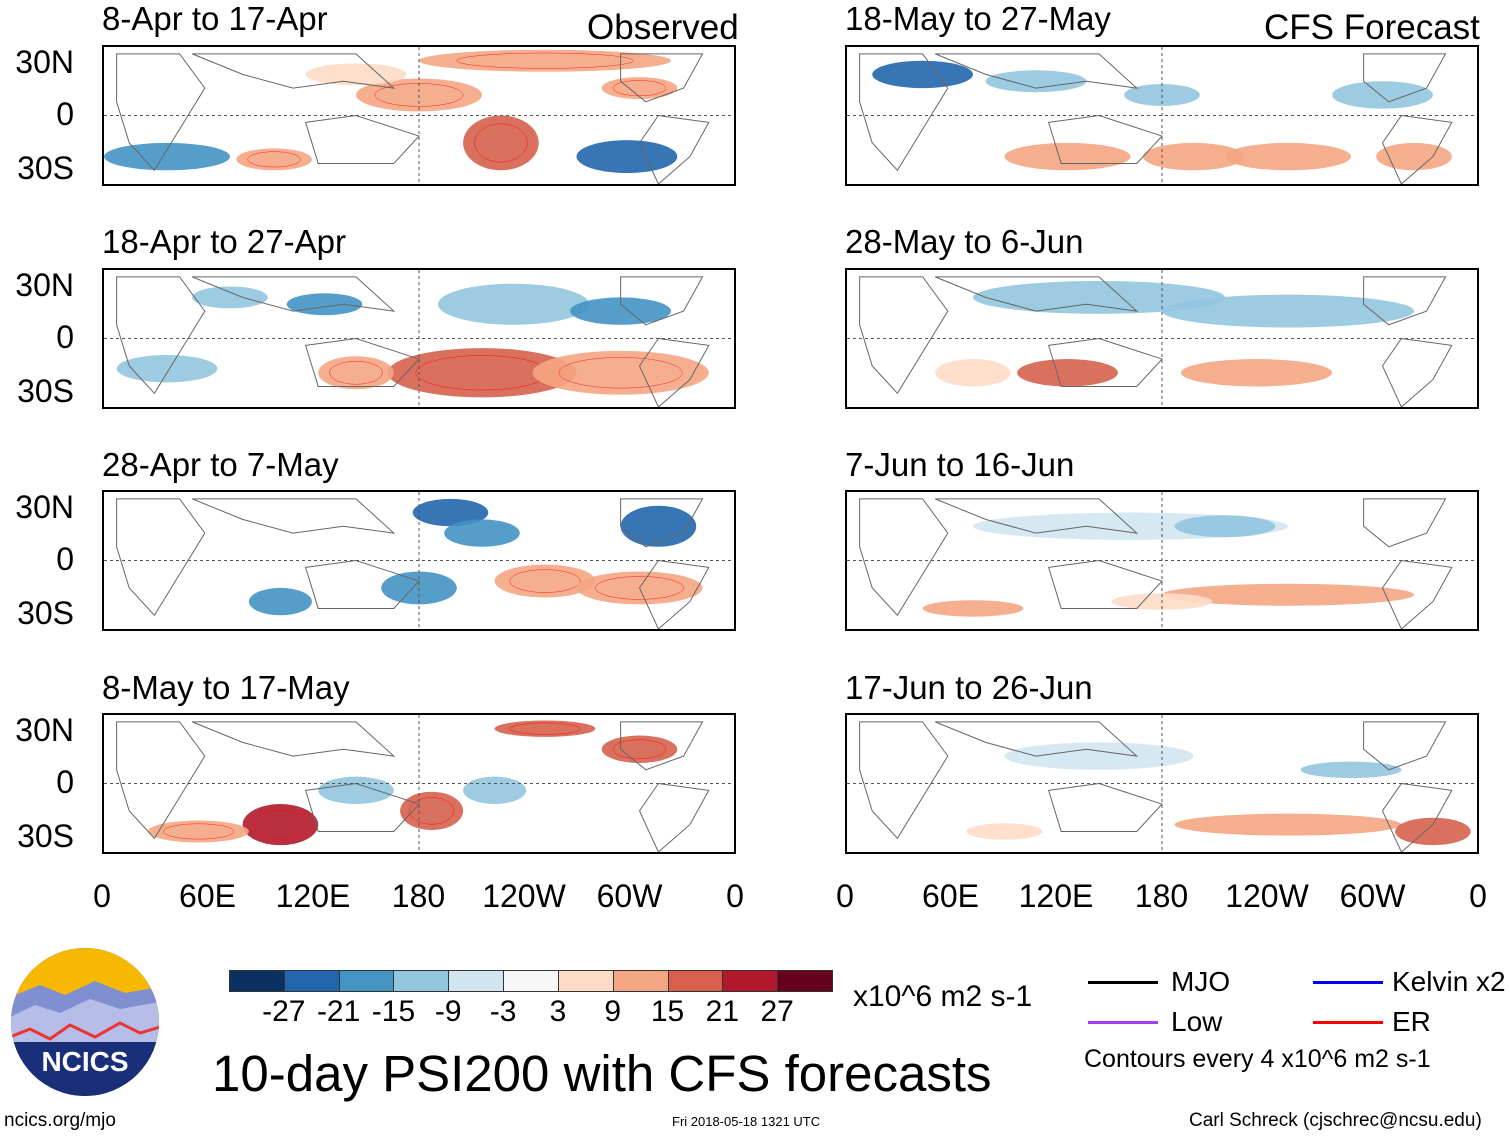  I want to click on panel-title: 17-Jun to 26-Jun, so click(969, 687).